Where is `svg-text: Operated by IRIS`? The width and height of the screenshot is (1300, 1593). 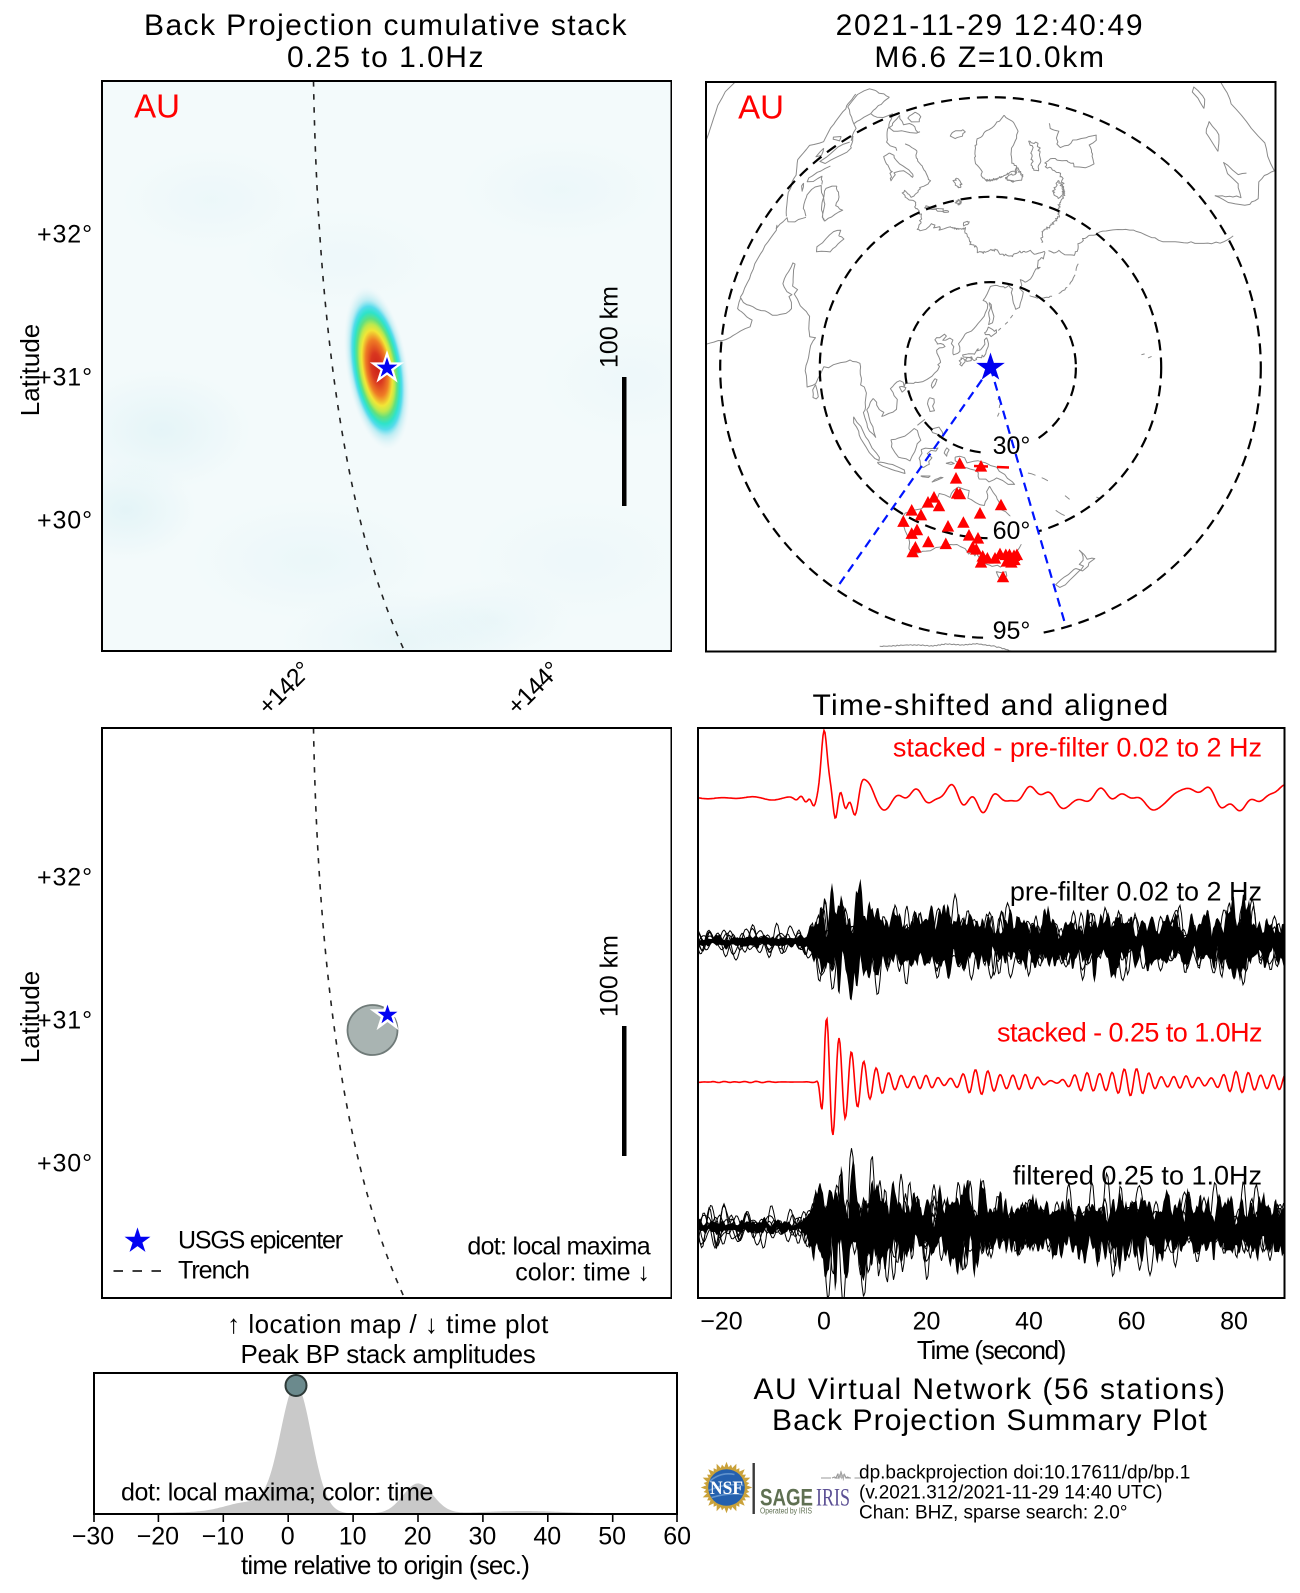
svg-text: Operated by IRIS is located at coordinates (786, 1511).